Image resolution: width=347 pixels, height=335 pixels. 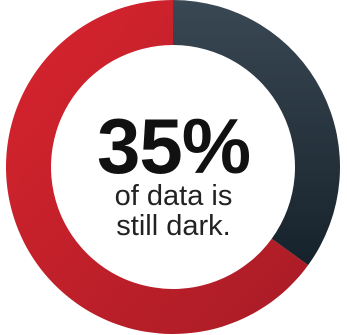 I want to click on center-percentage: 35%, so click(x=173, y=146).